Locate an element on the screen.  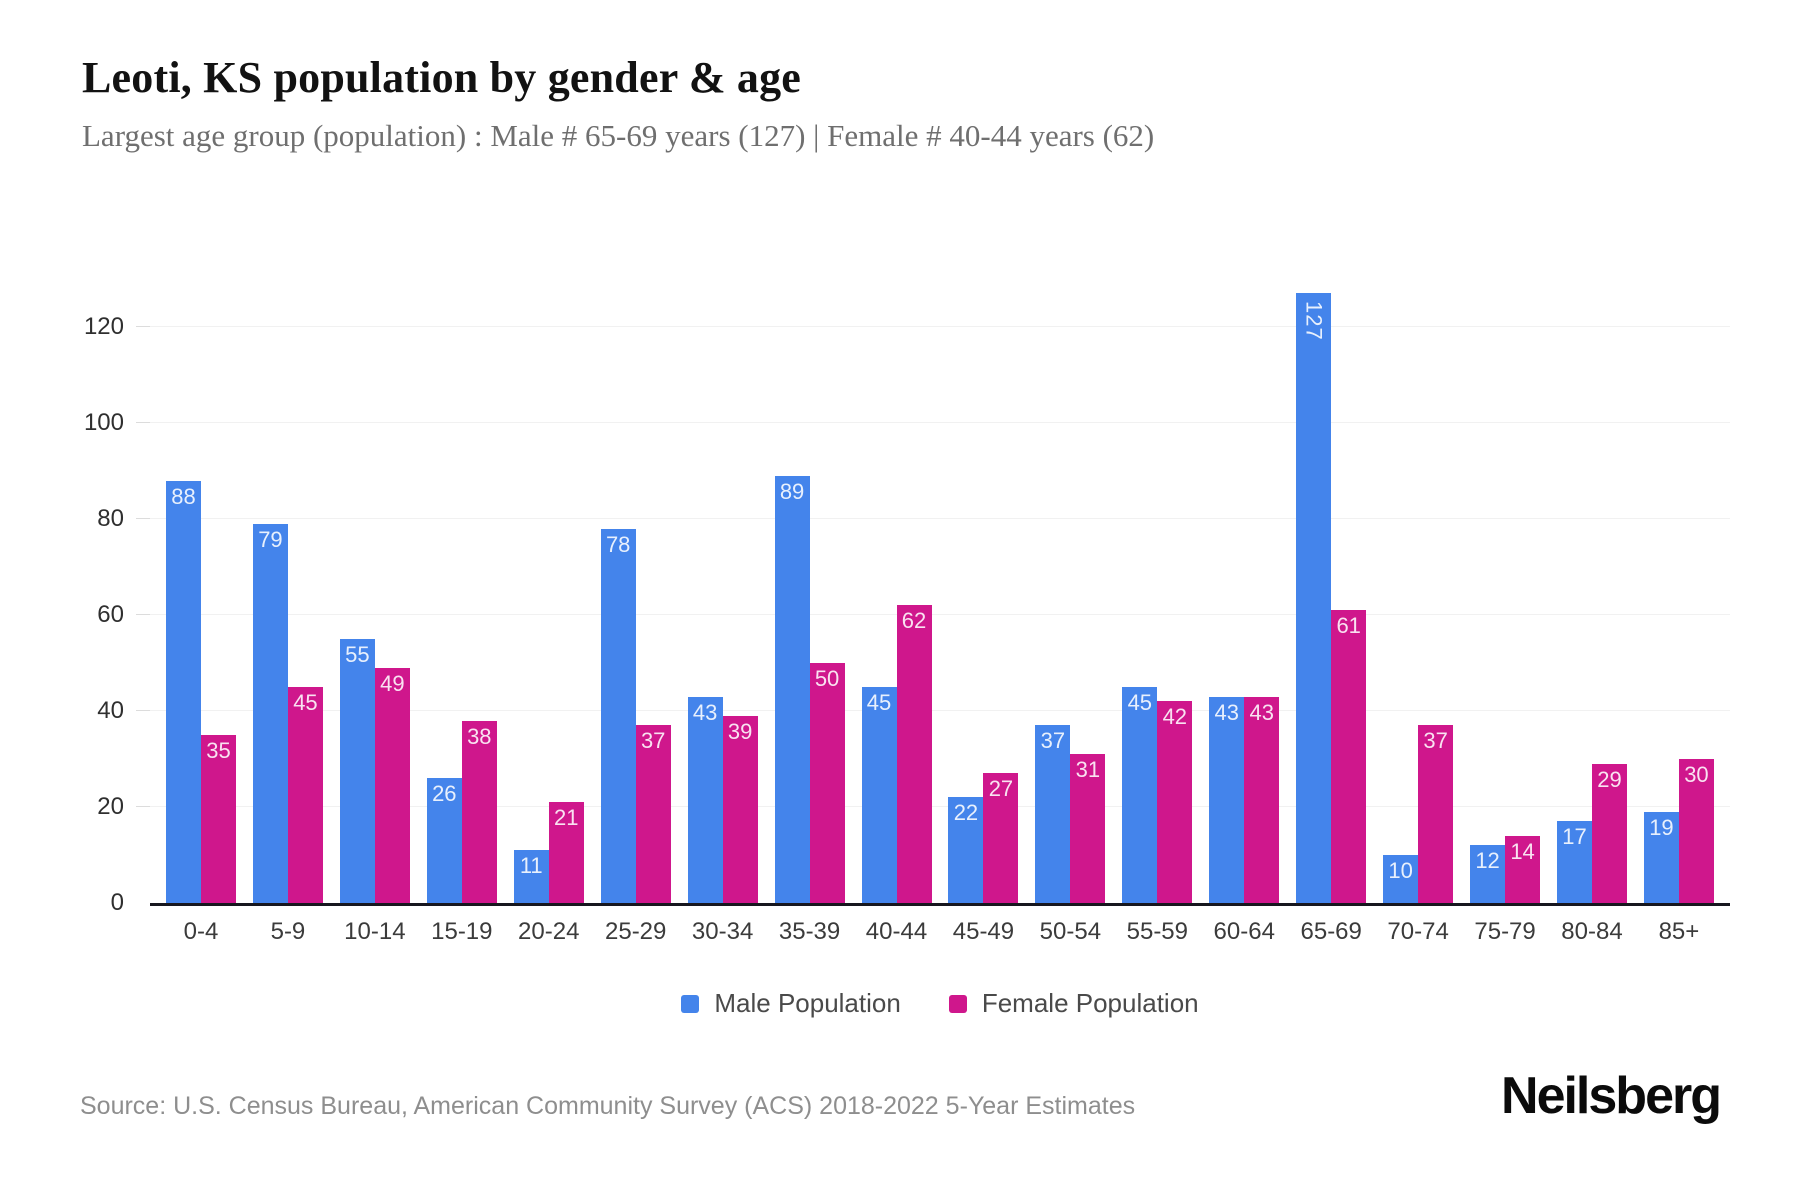
x-axis-label: 35-39 is located at coordinates (809, 931).